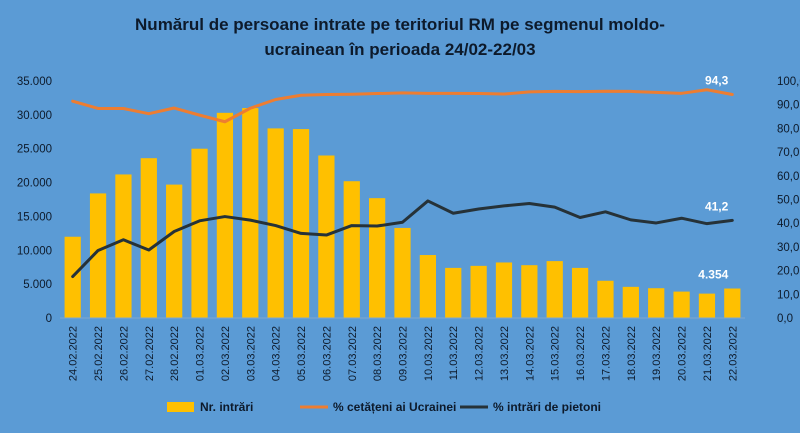 This screenshot has height=433, width=800. Describe the element at coordinates (34, 217) in the screenshot. I see `y-left-tick-label: 15.000` at that location.